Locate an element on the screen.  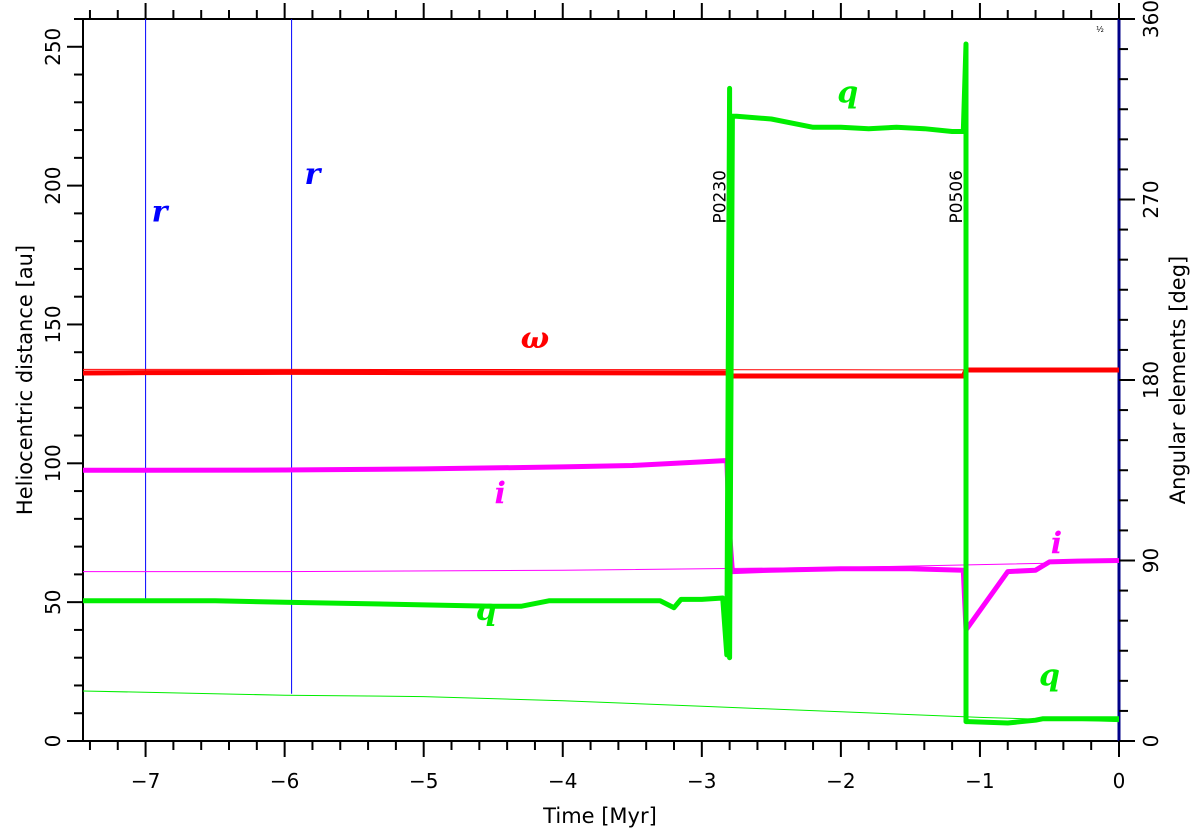
x-tick-label-2: −5 is located at coordinates (423, 781).